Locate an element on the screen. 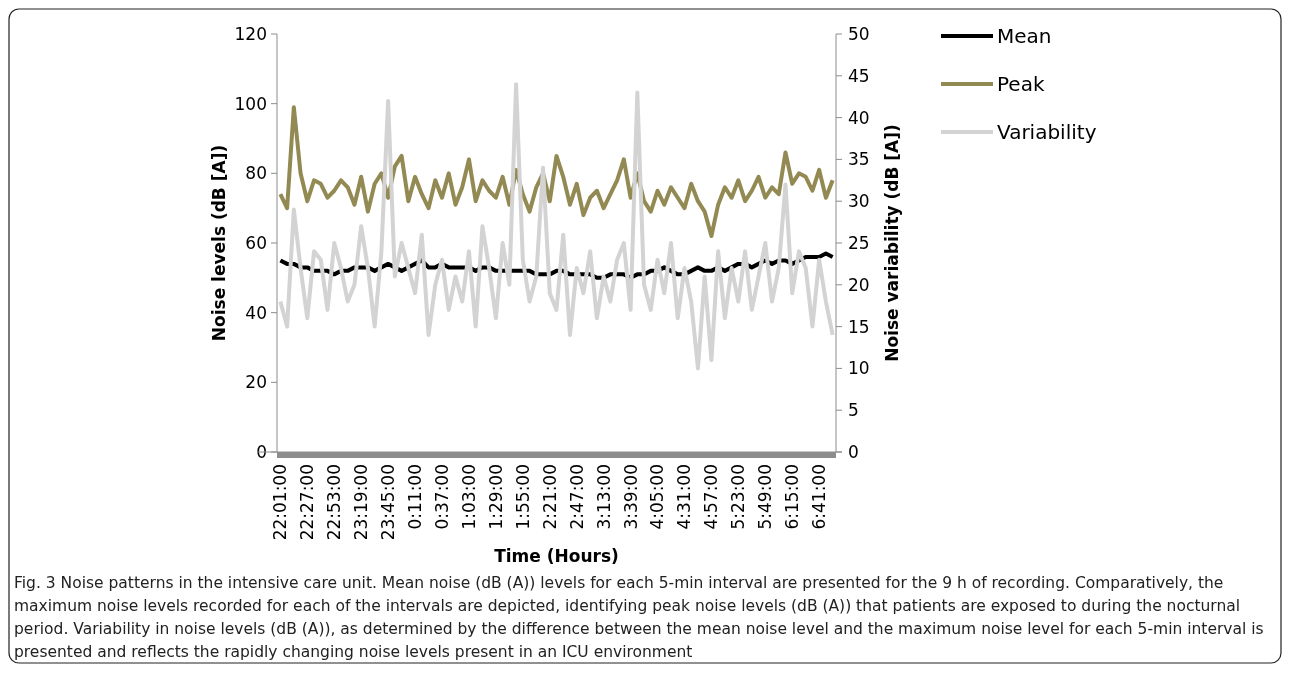 This screenshot has height=678, width=1290. y2-tick-label: 0 is located at coordinates (853, 451).